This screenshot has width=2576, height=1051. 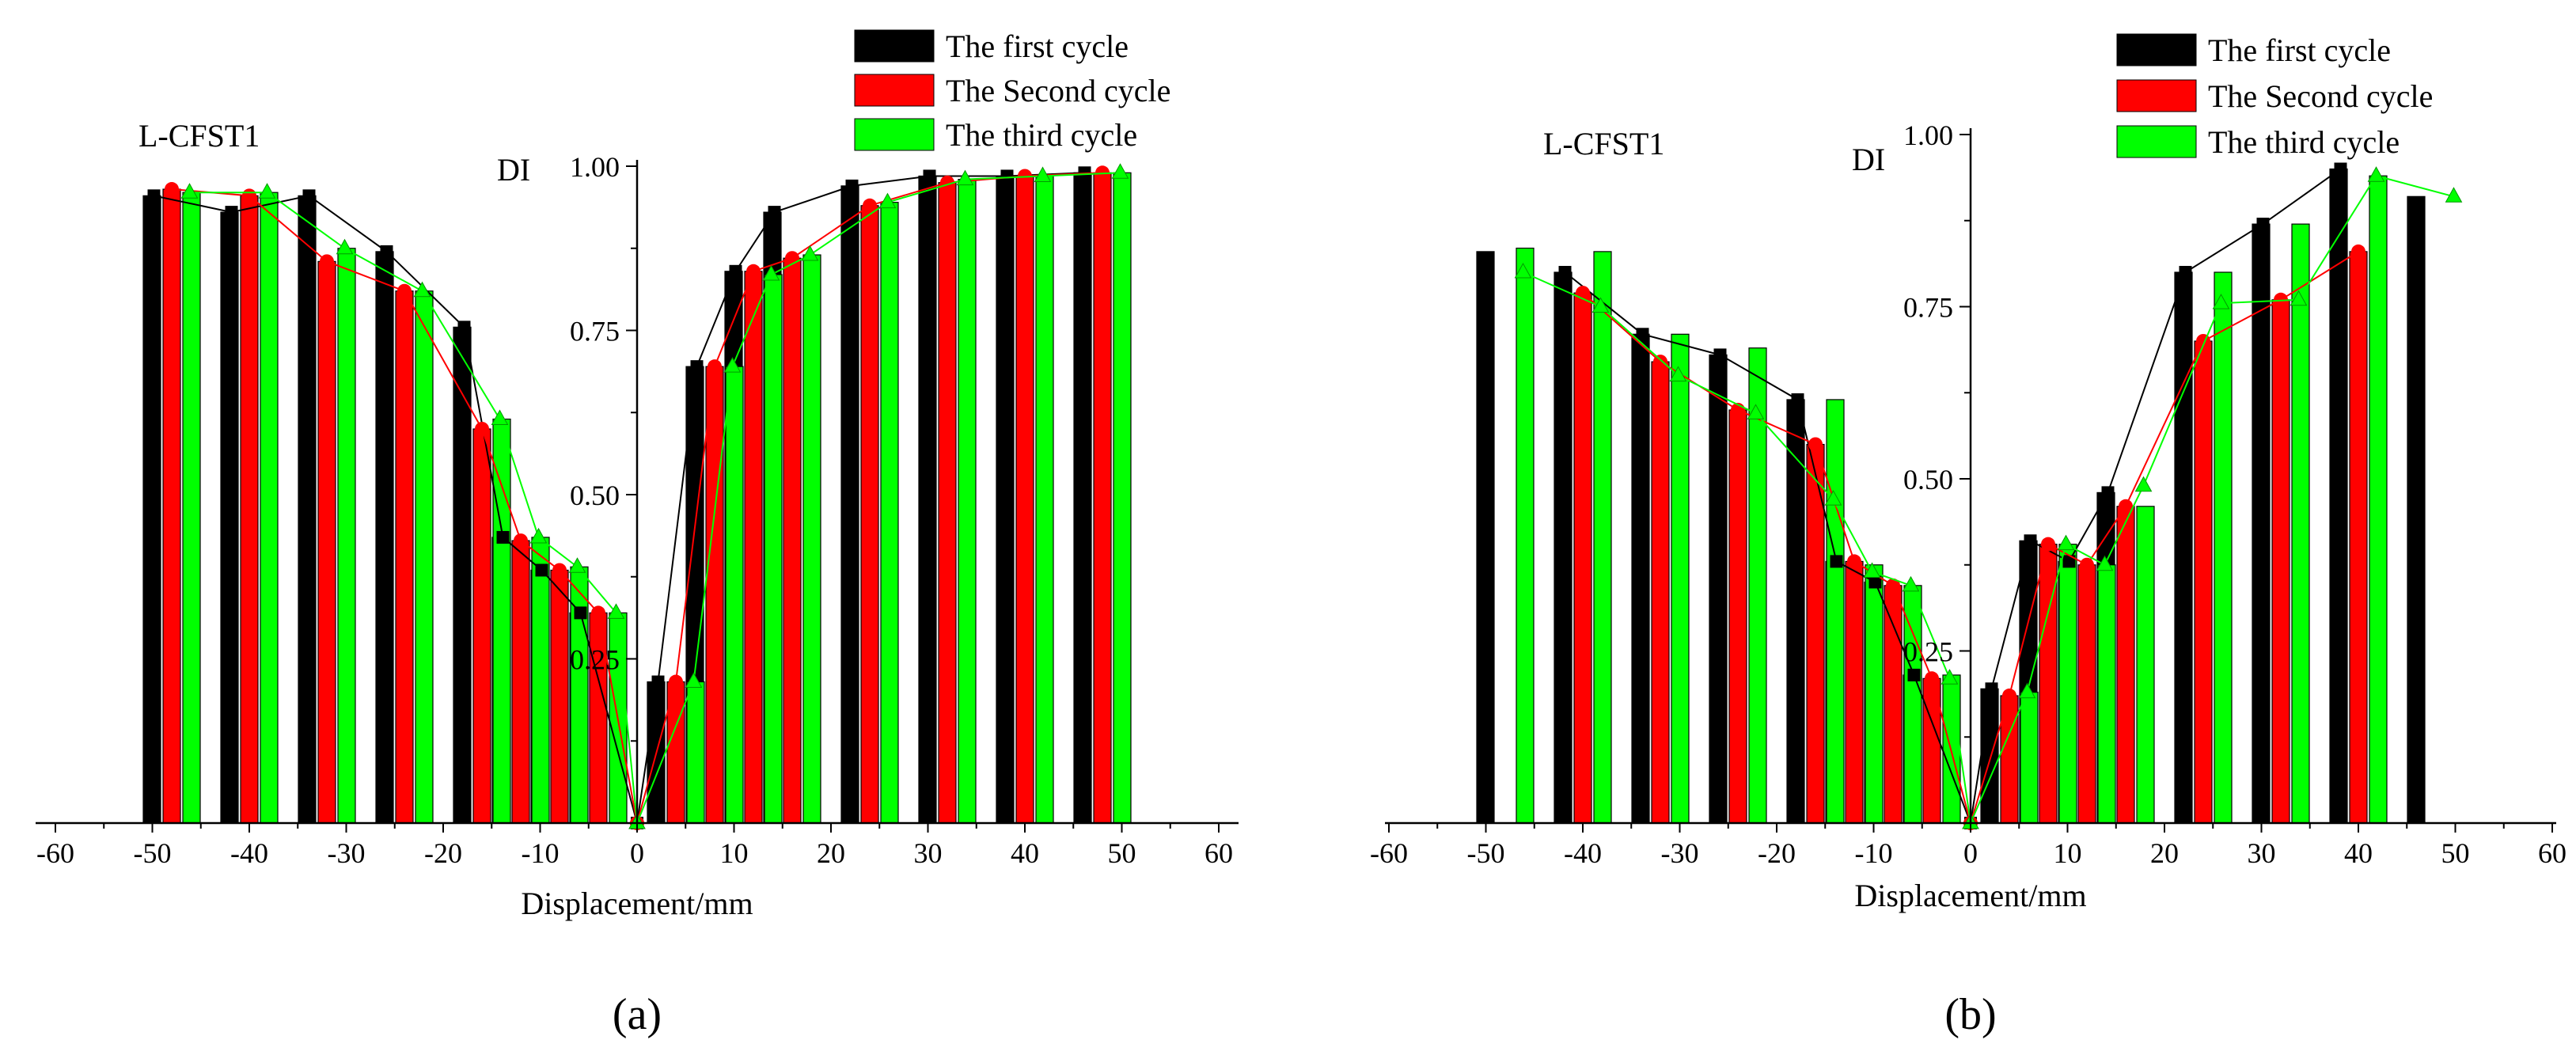 What do you see at coordinates (2068, 853) in the screenshot?
I see `x-tick-label: 10` at bounding box center [2068, 853].